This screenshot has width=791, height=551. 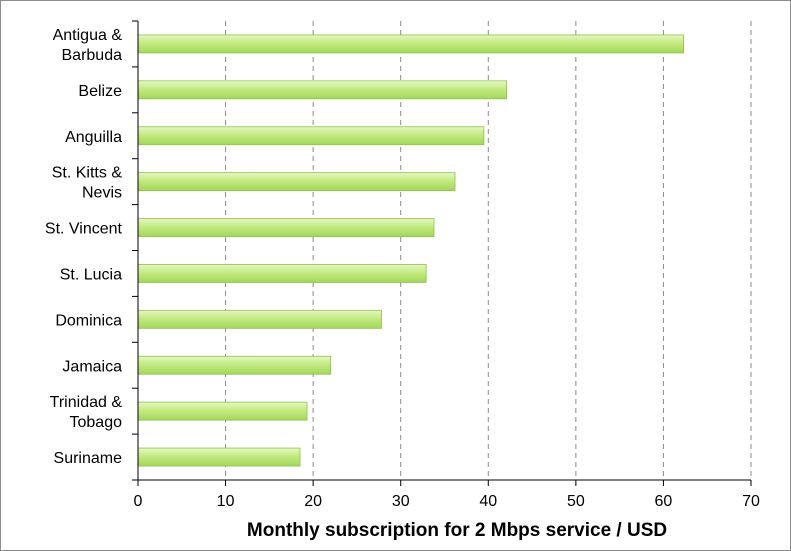 What do you see at coordinates (313, 501) in the screenshot?
I see `x-tick-label: 20` at bounding box center [313, 501].